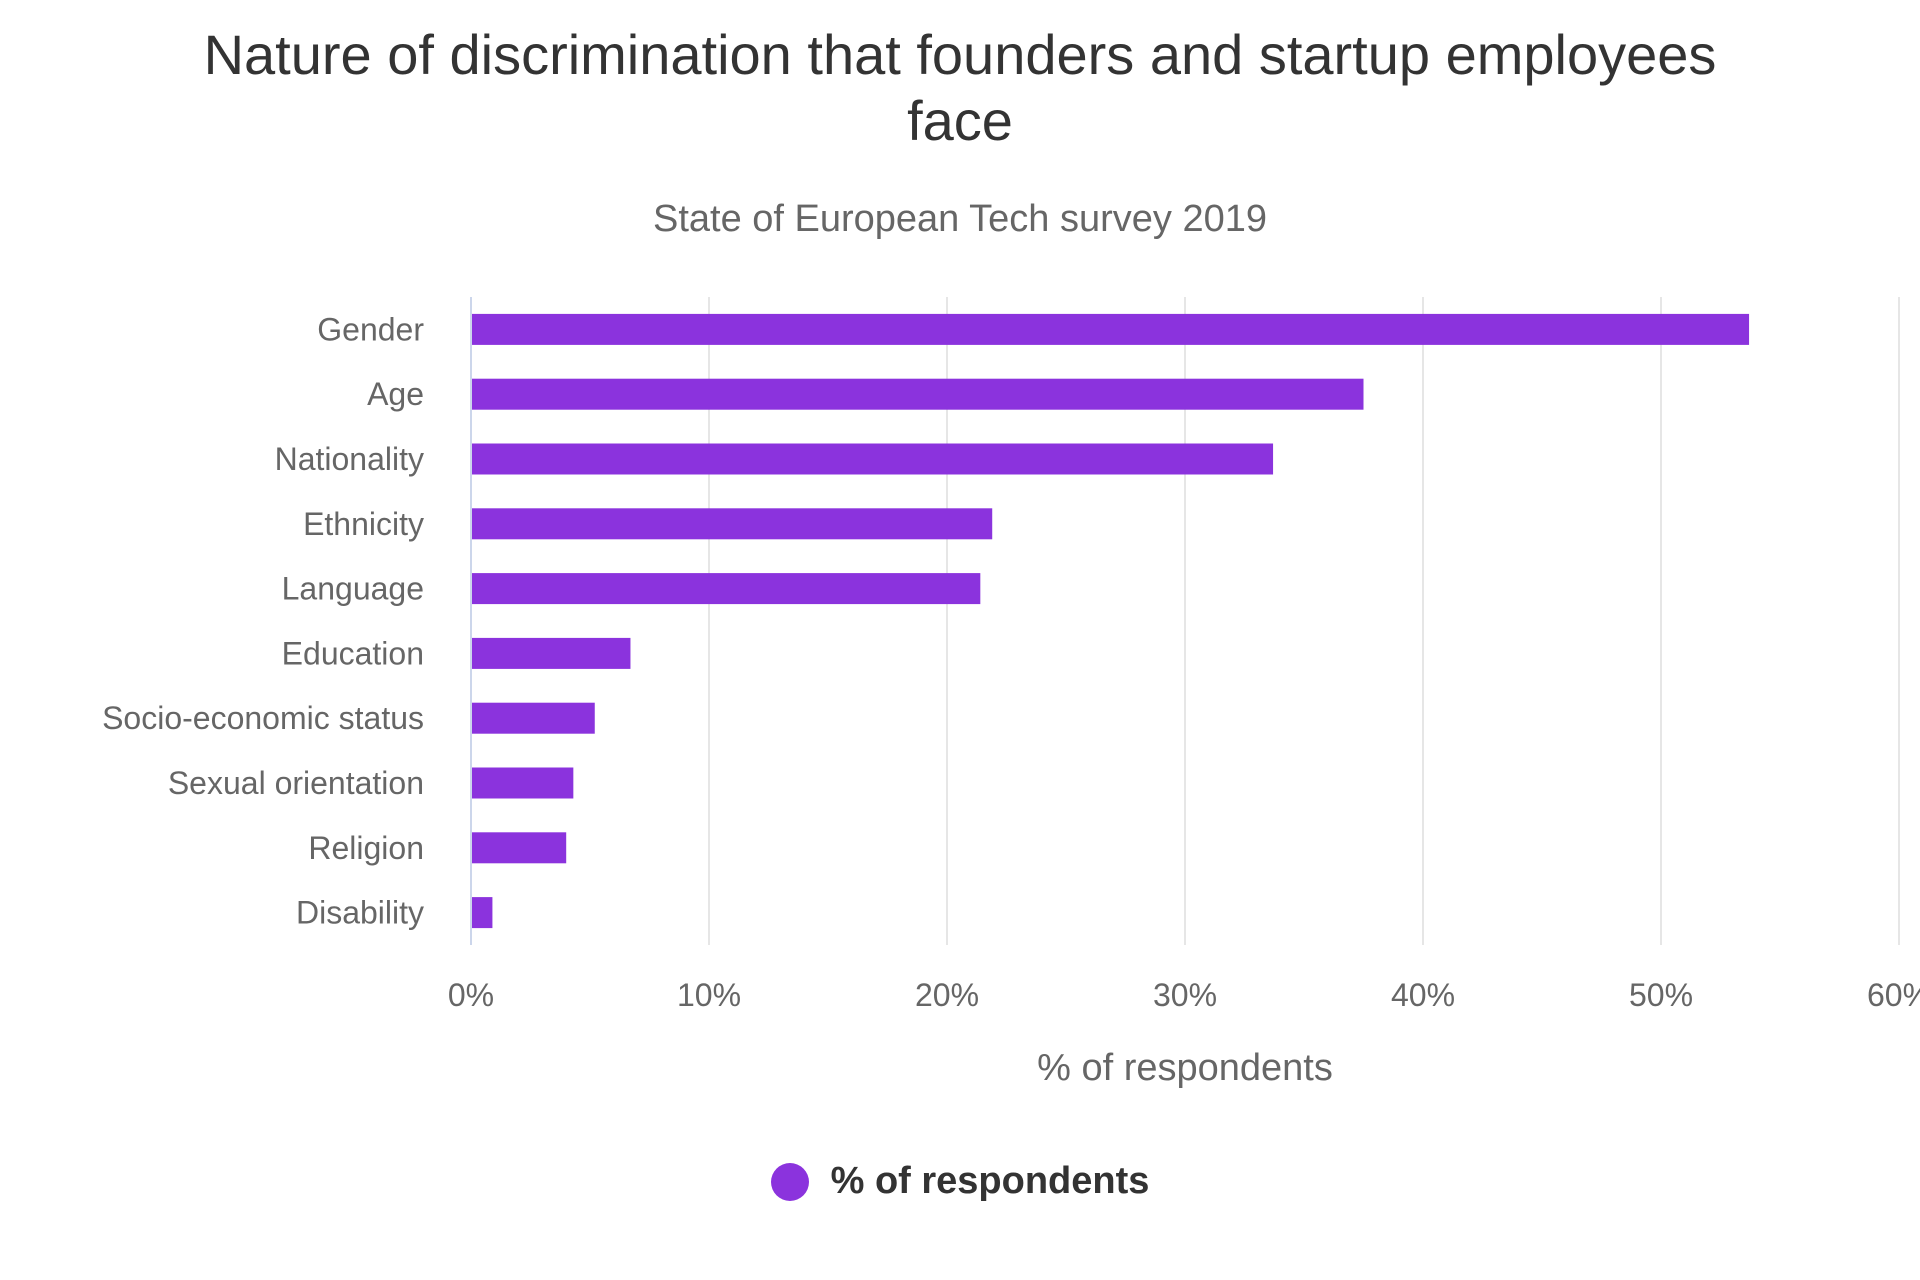 The height and width of the screenshot is (1280, 1920). I want to click on legend-item: % of respondents, so click(960, 1181).